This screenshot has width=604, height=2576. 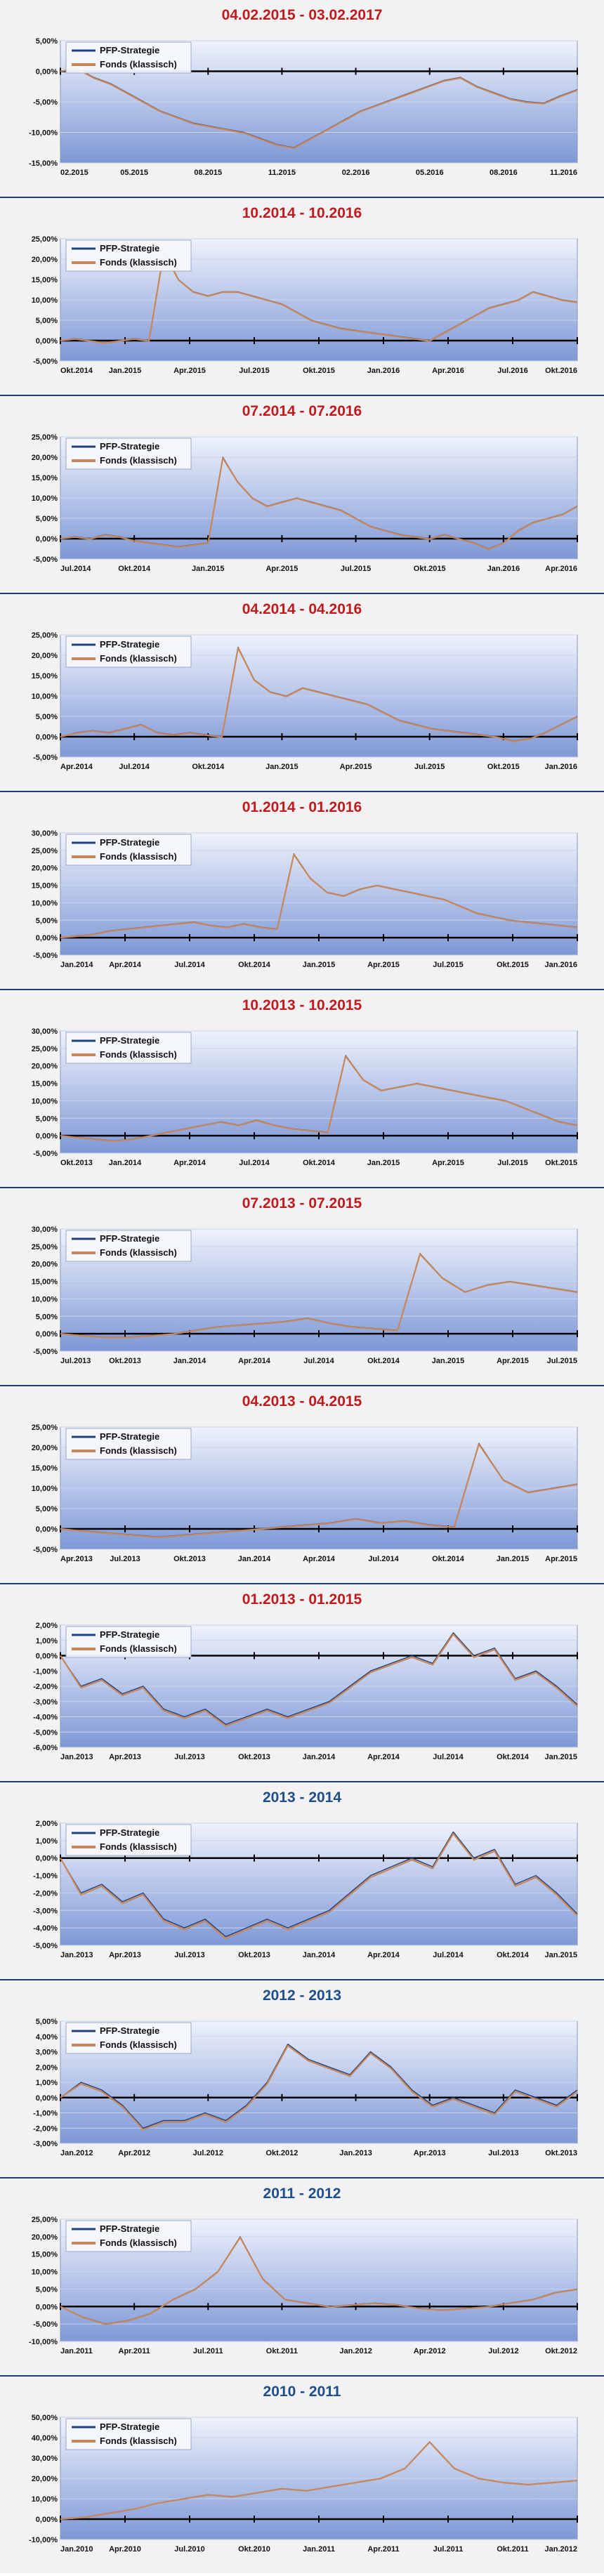 What do you see at coordinates (302, 807) in the screenshot?
I see `chart-title: 01.2014 - 01.2016` at bounding box center [302, 807].